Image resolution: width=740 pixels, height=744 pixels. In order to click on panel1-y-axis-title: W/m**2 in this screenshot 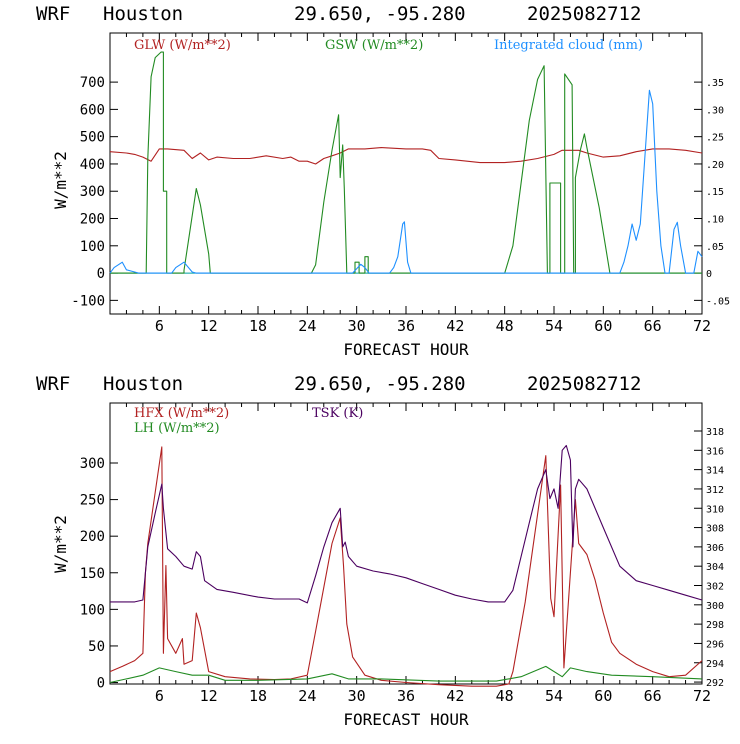, I will do `click(60, 180)`.